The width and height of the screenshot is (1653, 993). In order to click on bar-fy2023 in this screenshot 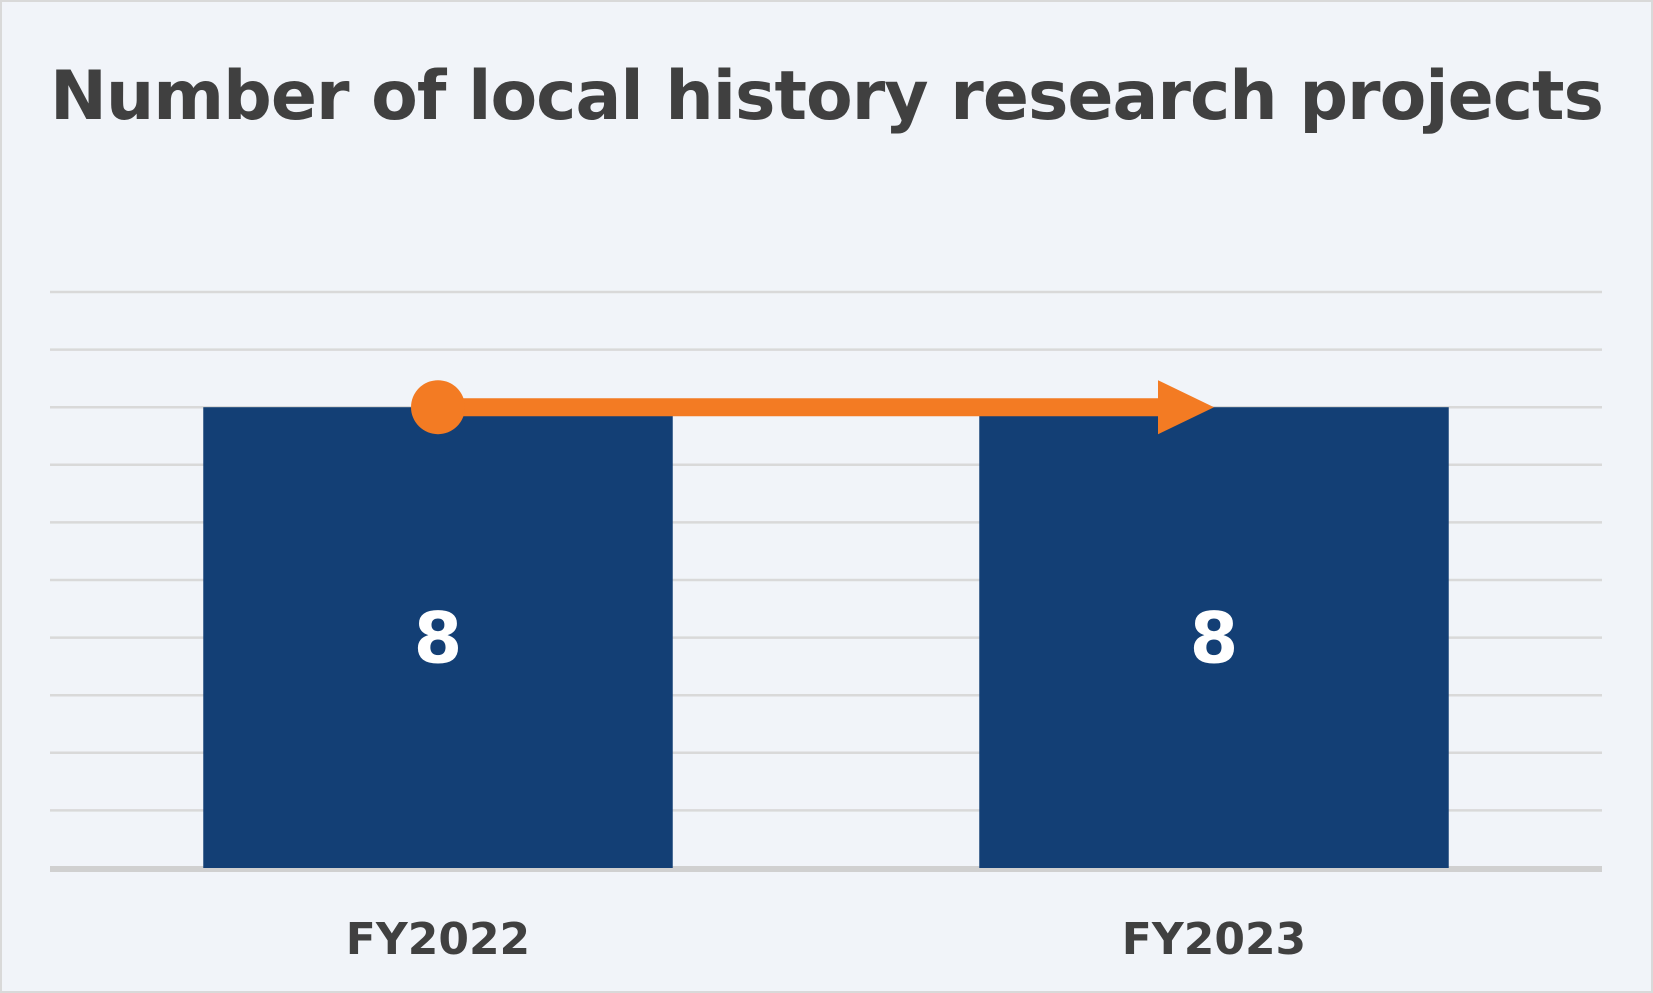, I will do `click(1214, 637)`.